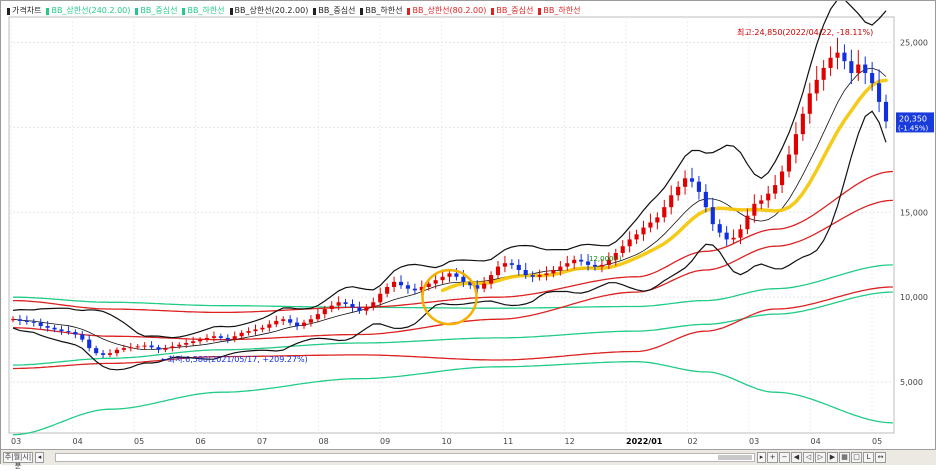 This screenshot has height=471, width=936. I want to click on fit-icon: ↔, so click(880, 457).